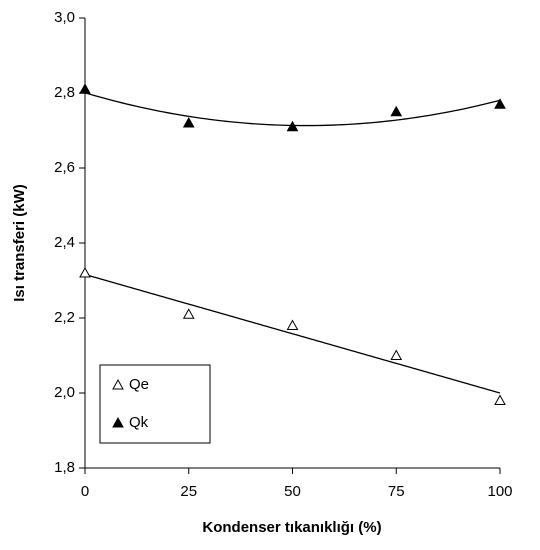  What do you see at coordinates (292, 109) in the screenshot?
I see `trendline` at bounding box center [292, 109].